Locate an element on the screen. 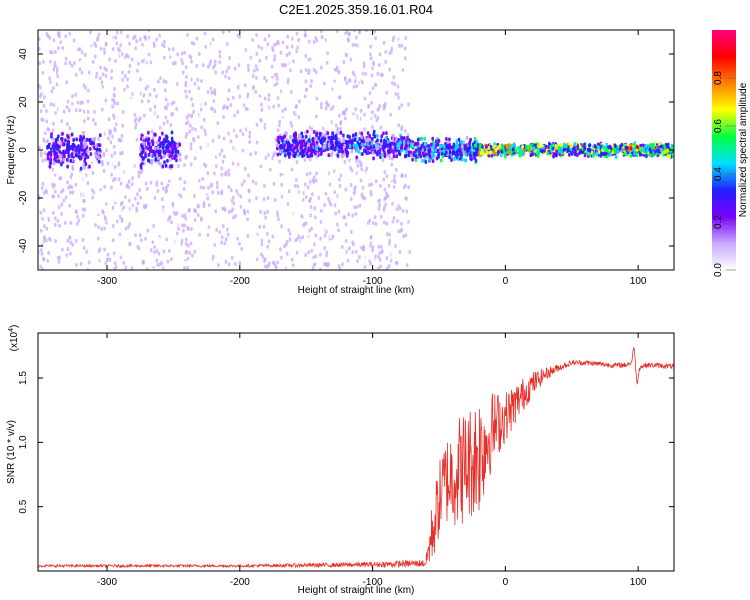 The height and width of the screenshot is (600, 750). spectrogram-ylabel: Frequency (Hz) is located at coordinates (11, 150).